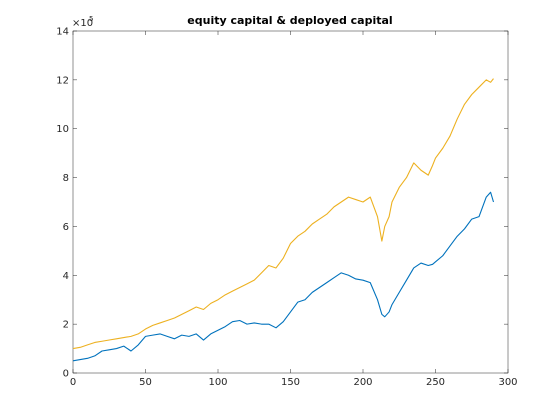 The width and height of the screenshot is (560, 420). Describe the element at coordinates (66, 374) in the screenshot. I see `y-tick-label: 0` at that location.